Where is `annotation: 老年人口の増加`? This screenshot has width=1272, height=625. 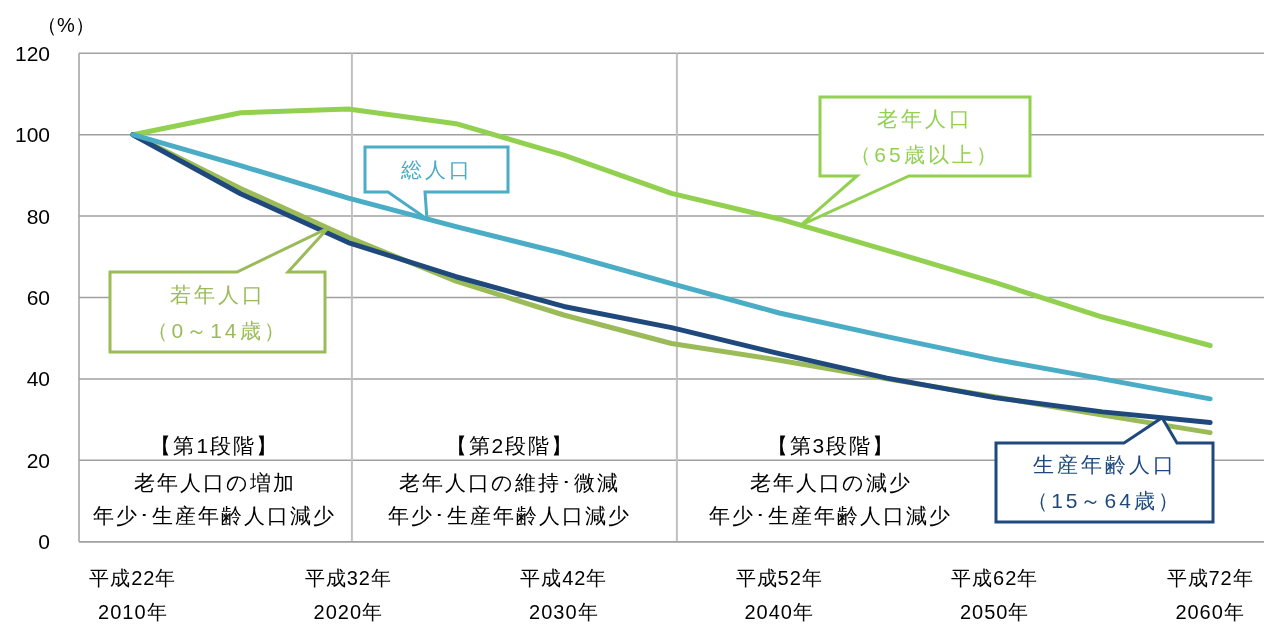 annotation: 老年人口の増加 is located at coordinates (214, 482).